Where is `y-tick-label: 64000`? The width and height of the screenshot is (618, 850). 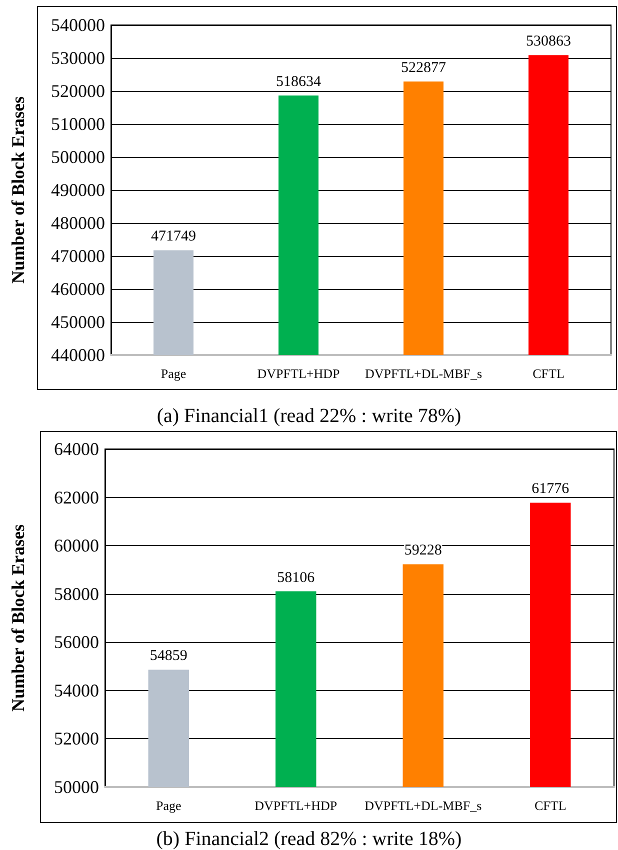
y-tick-label: 64000 is located at coordinates (76, 449).